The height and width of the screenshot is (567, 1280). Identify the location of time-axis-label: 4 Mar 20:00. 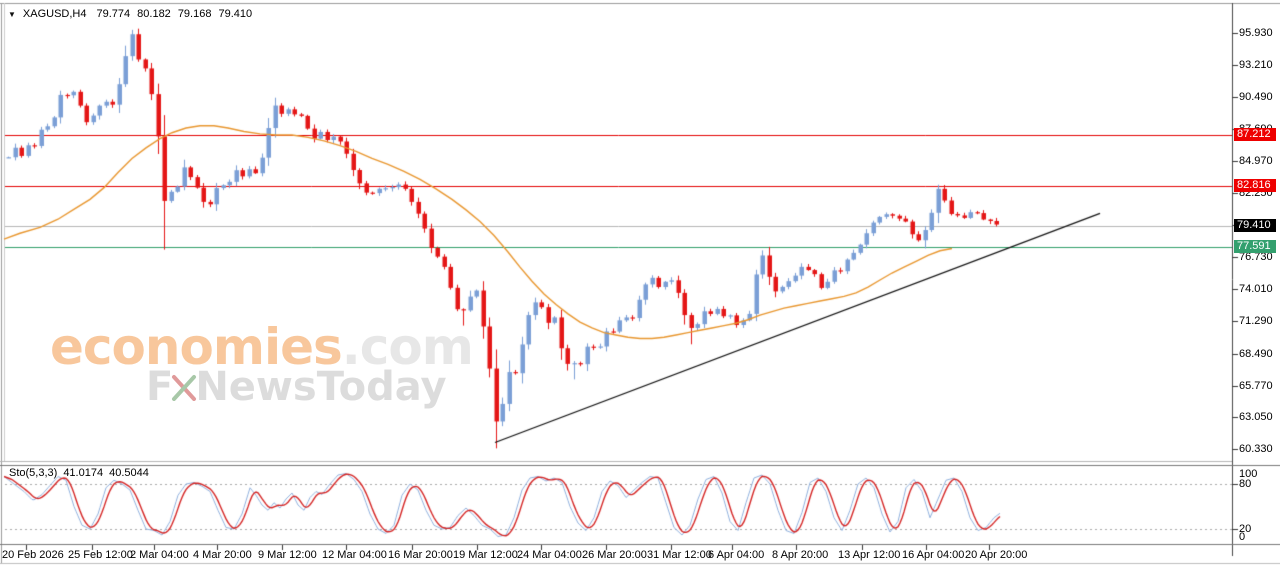
(222, 555).